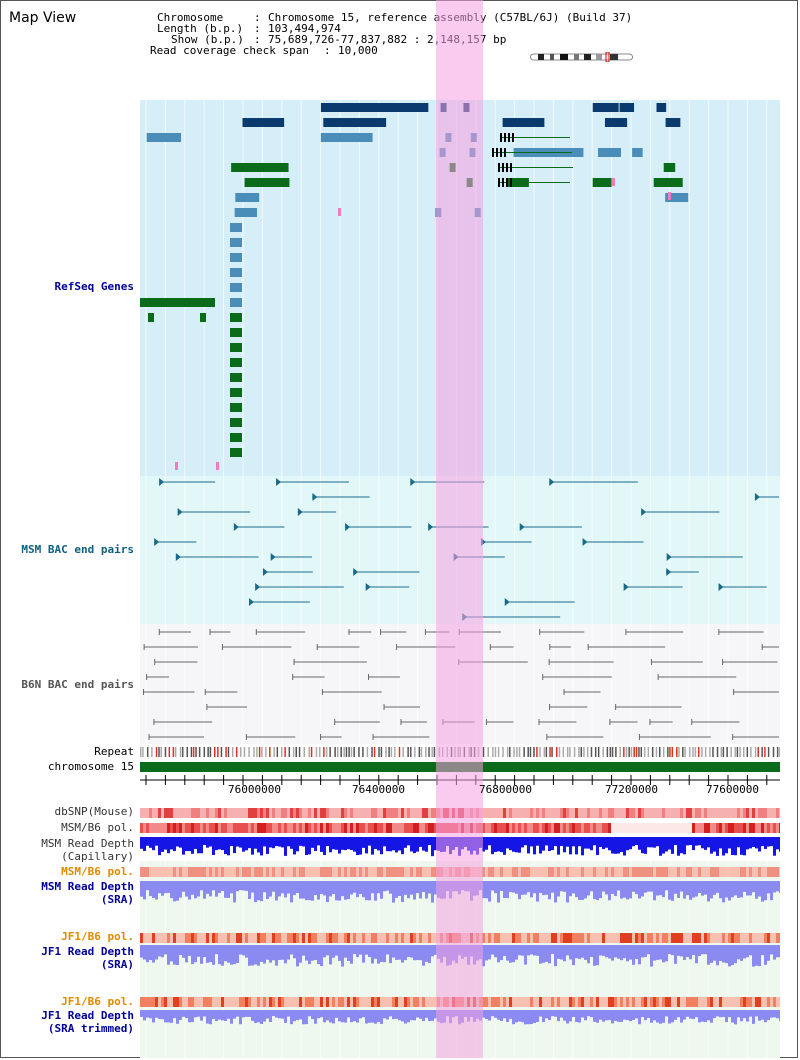 The width and height of the screenshot is (800, 1060). I want to click on track-label-repeat: Repeat, so click(114, 751).